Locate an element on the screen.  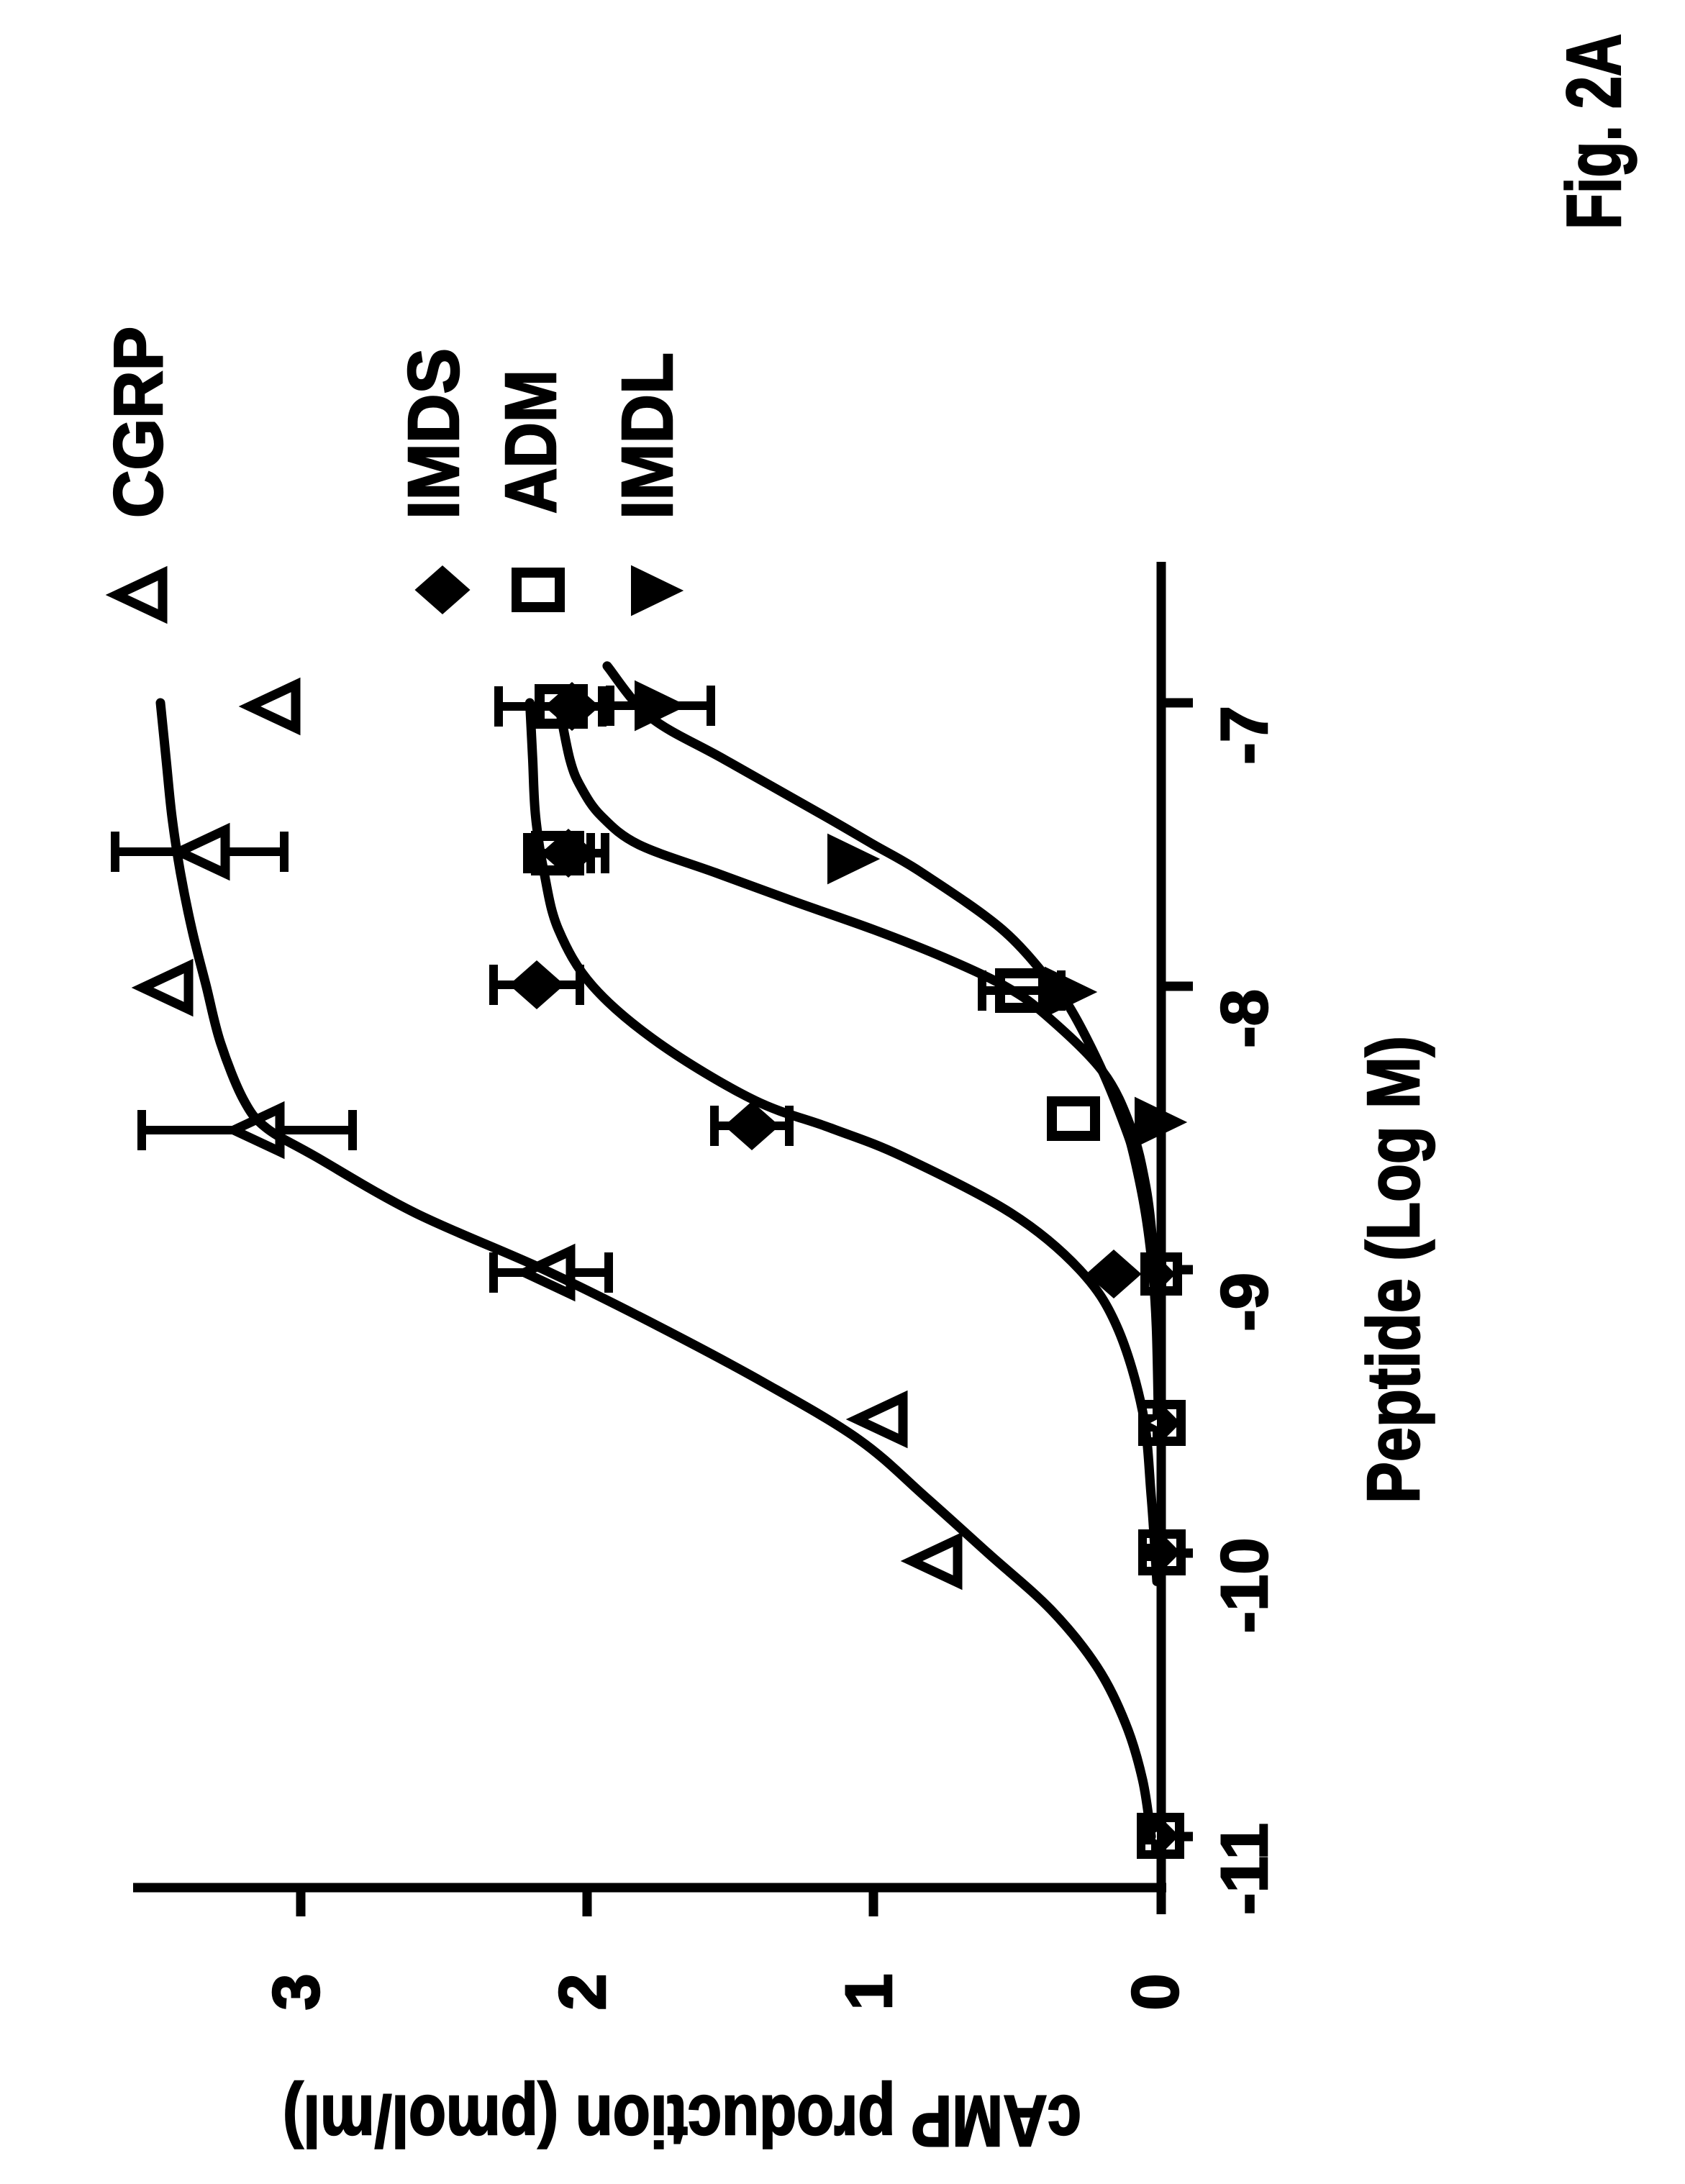
svg-text: -10 is located at coordinates (1244, 1586).